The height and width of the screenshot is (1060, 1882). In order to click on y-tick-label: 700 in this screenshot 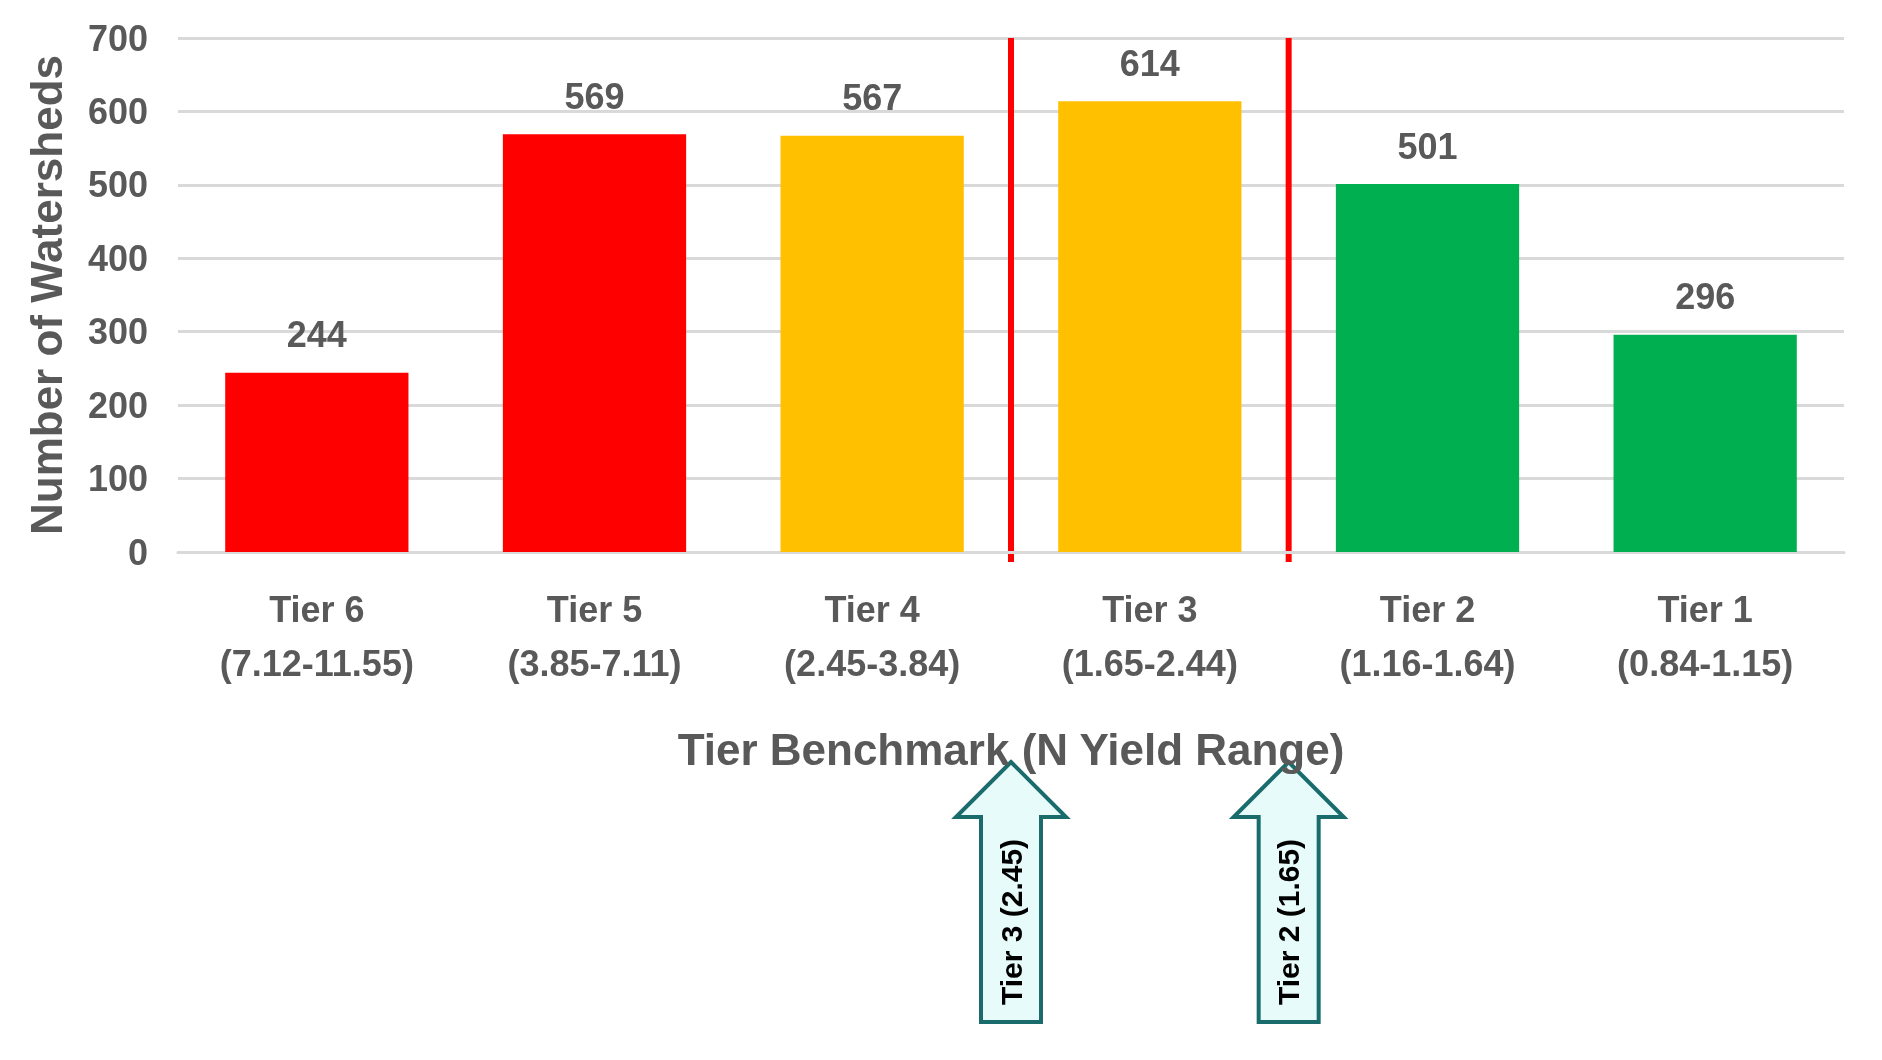, I will do `click(117, 38)`.